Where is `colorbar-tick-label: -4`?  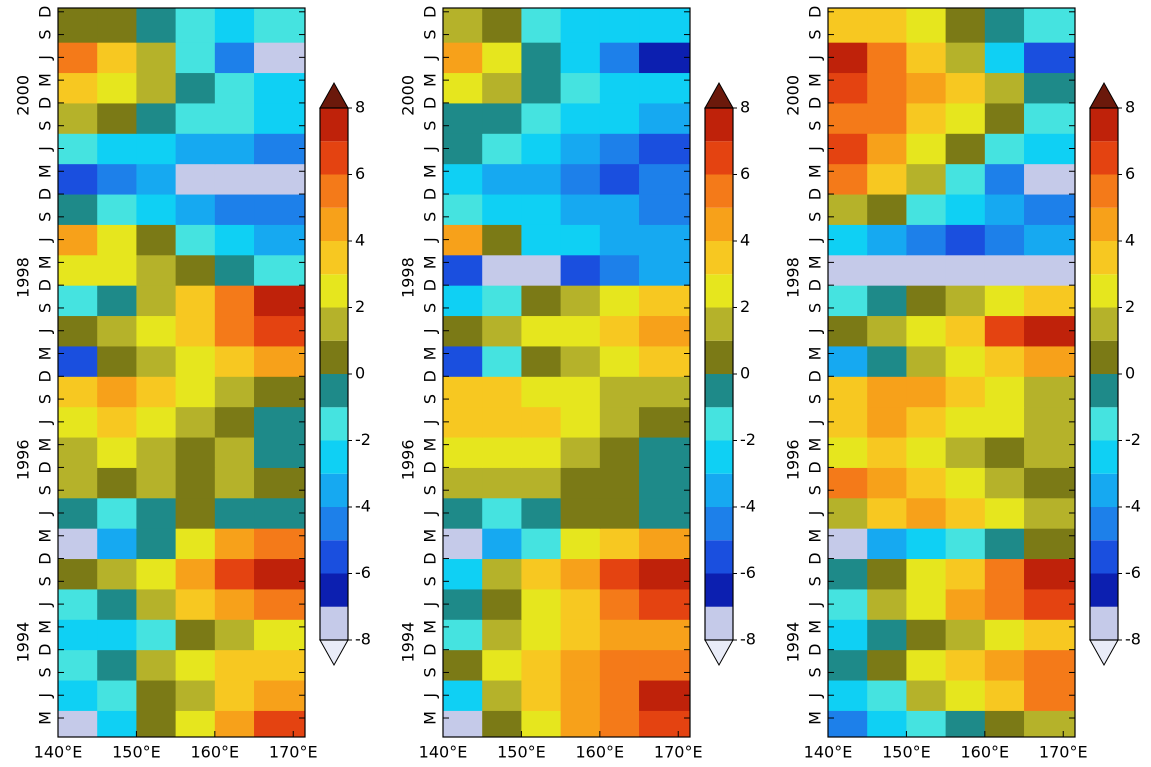 colorbar-tick-label: -4 is located at coordinates (1133, 506).